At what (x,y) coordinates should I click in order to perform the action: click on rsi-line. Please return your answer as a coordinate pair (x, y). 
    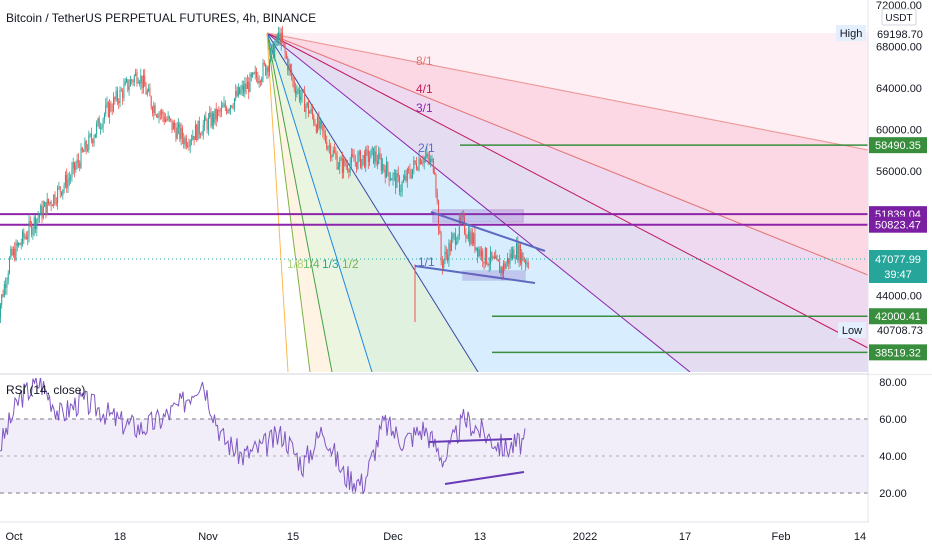
    Looking at the image, I should click on (263, 436).